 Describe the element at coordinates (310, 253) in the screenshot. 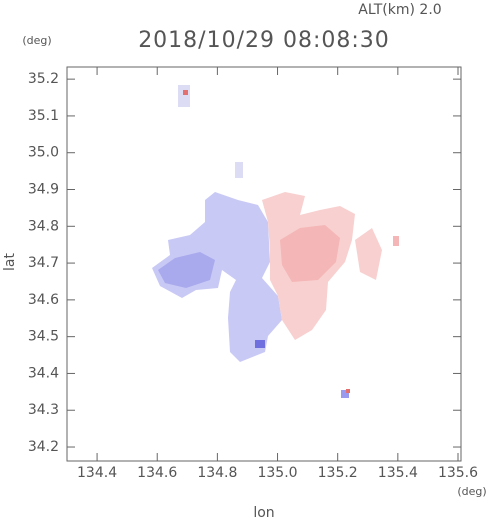

I see `echo-positive-strong` at that location.